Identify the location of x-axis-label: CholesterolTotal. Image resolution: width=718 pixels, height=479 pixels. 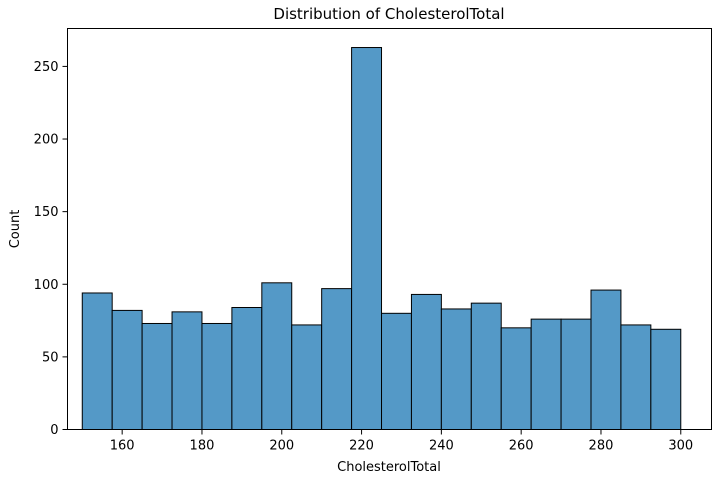
(389, 467).